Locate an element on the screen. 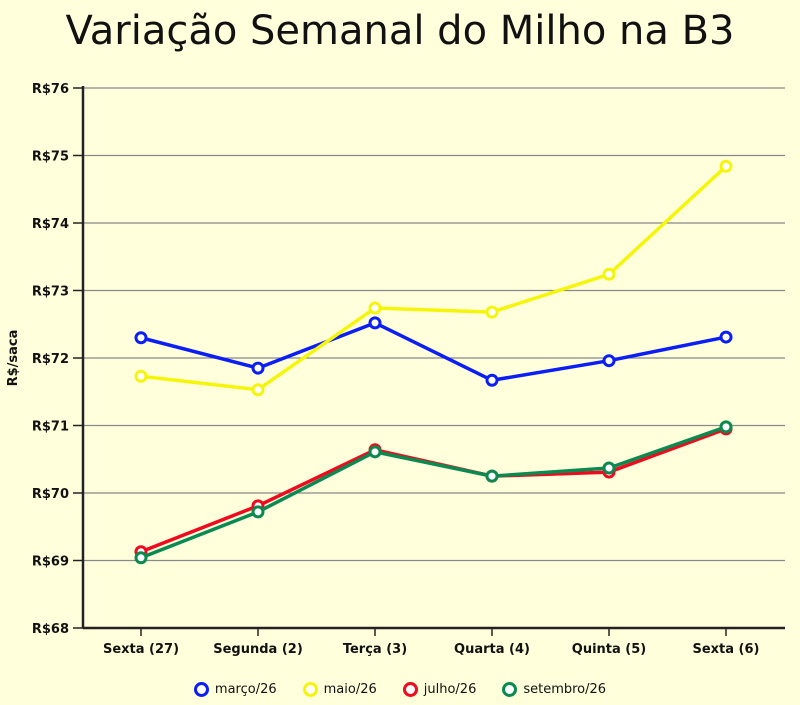 This screenshot has width=800, height=705. legend-item: julho/26 is located at coordinates (439, 689).